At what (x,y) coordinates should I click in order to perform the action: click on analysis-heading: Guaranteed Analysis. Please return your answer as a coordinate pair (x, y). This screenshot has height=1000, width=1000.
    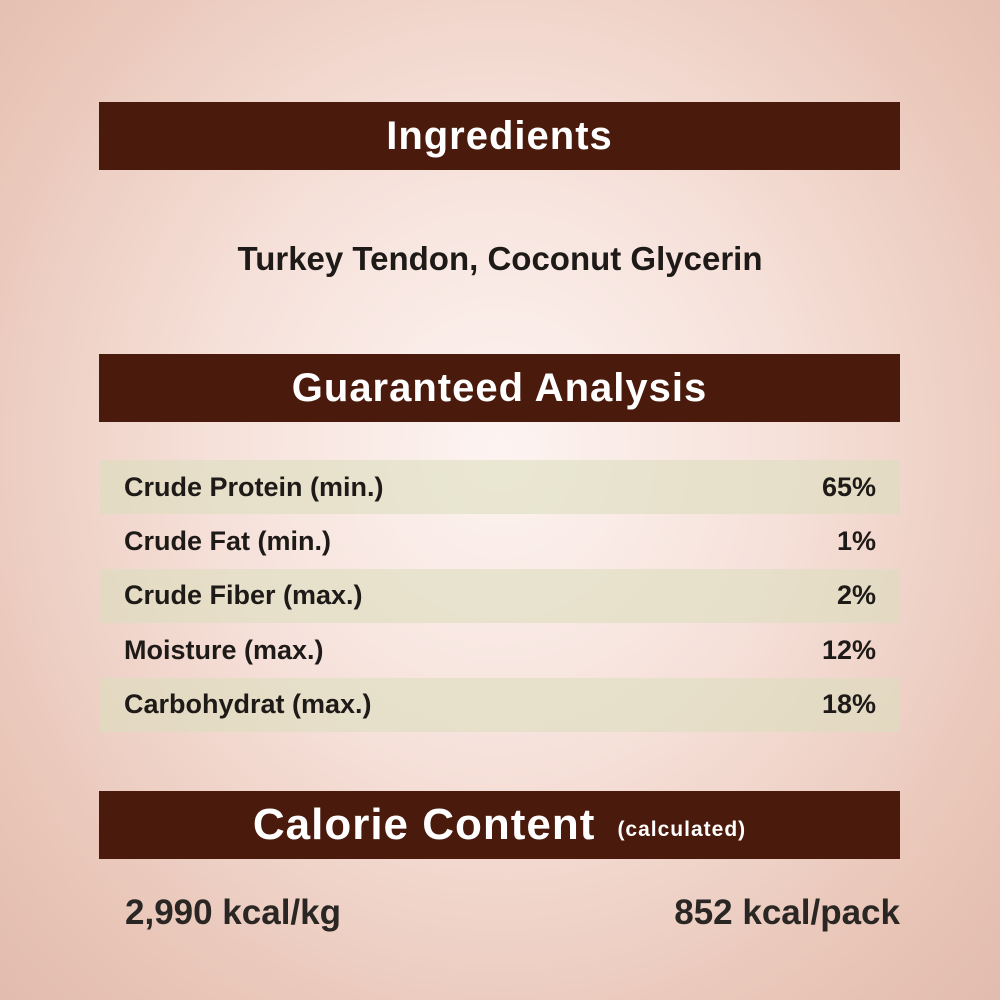
    Looking at the image, I should click on (499, 388).